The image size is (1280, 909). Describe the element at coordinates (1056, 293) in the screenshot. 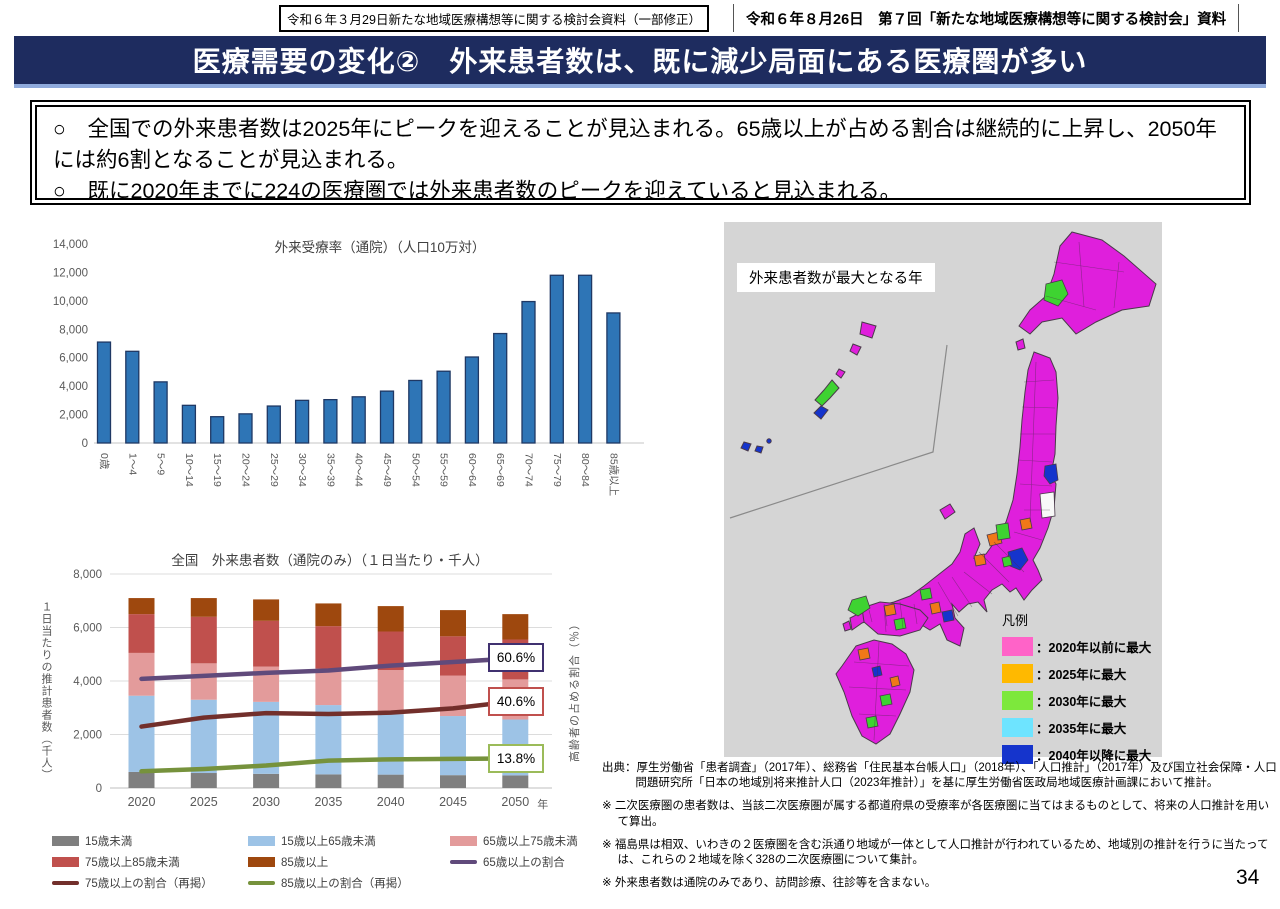

I see `region-patch-hokkaido-green` at that location.